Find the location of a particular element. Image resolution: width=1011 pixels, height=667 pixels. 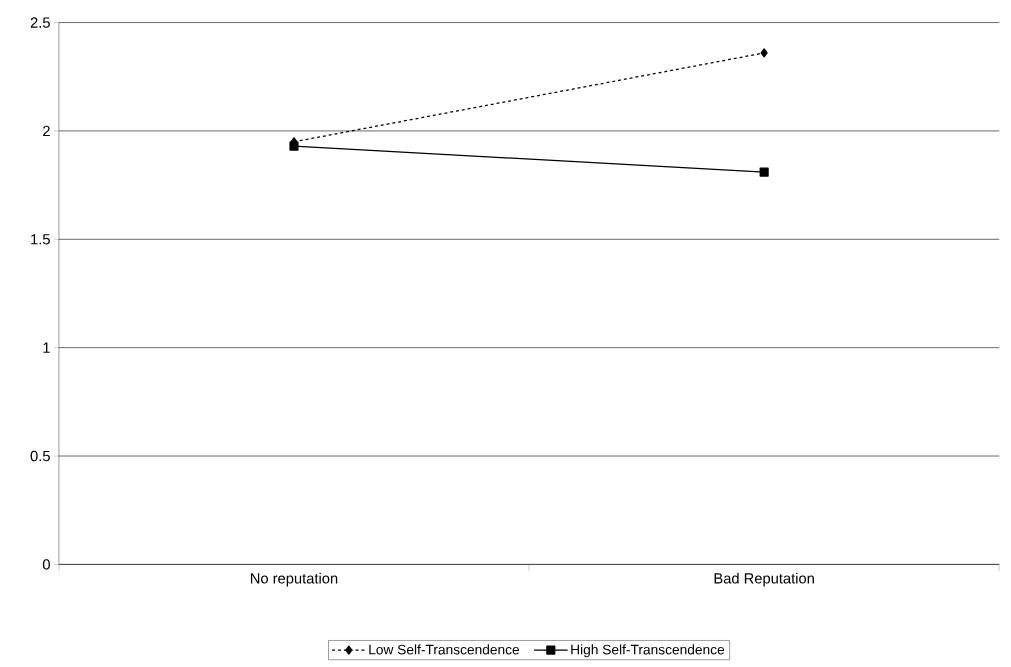

legend-label: Low Self-Transcendence is located at coordinates (444, 649).